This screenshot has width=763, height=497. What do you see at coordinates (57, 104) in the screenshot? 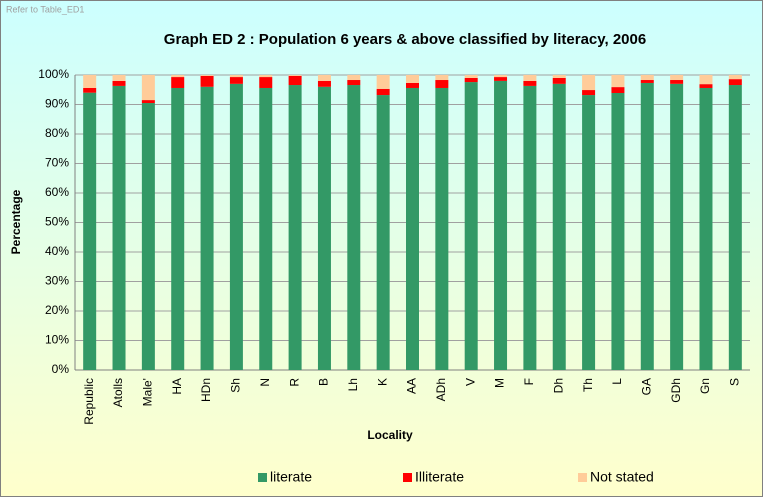
I see `y-tick-label: 90%` at bounding box center [57, 104].